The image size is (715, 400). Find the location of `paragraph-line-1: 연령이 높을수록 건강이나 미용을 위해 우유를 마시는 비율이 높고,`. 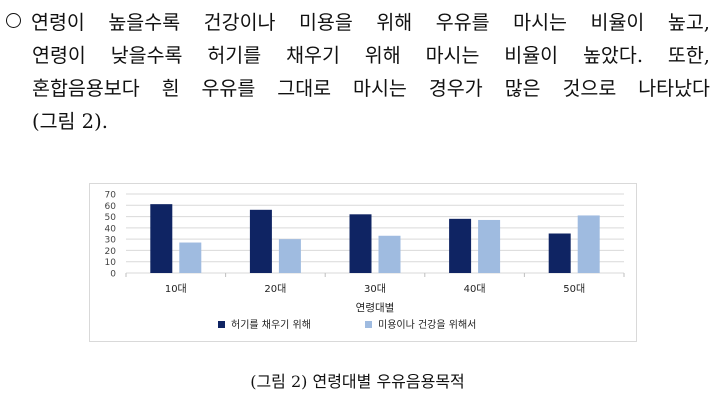

paragraph-line-1: 연령이 높을수록 건강이나 미용을 위해 우유를 마시는 비율이 높고, is located at coordinates (358, 22).